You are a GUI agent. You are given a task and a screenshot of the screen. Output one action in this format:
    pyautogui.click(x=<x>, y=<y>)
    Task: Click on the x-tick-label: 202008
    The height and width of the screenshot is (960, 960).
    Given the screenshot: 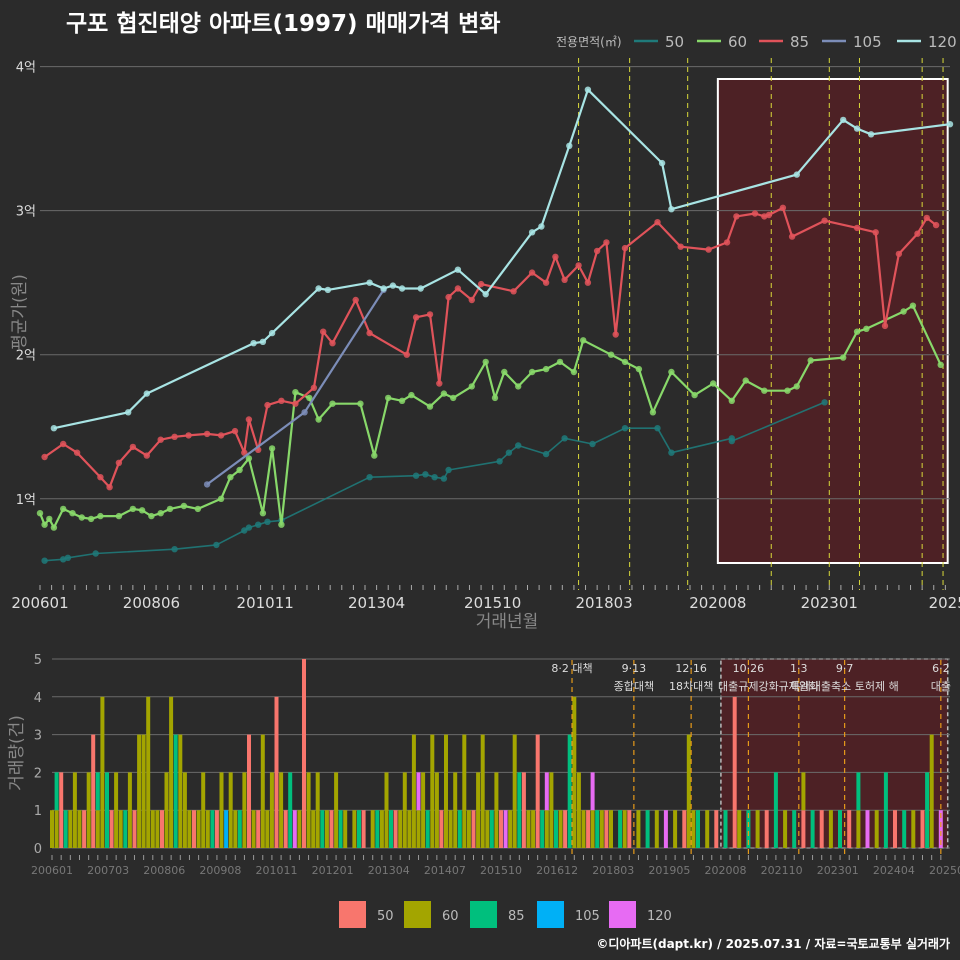 What is the action you would take?
    pyautogui.click(x=726, y=870)
    